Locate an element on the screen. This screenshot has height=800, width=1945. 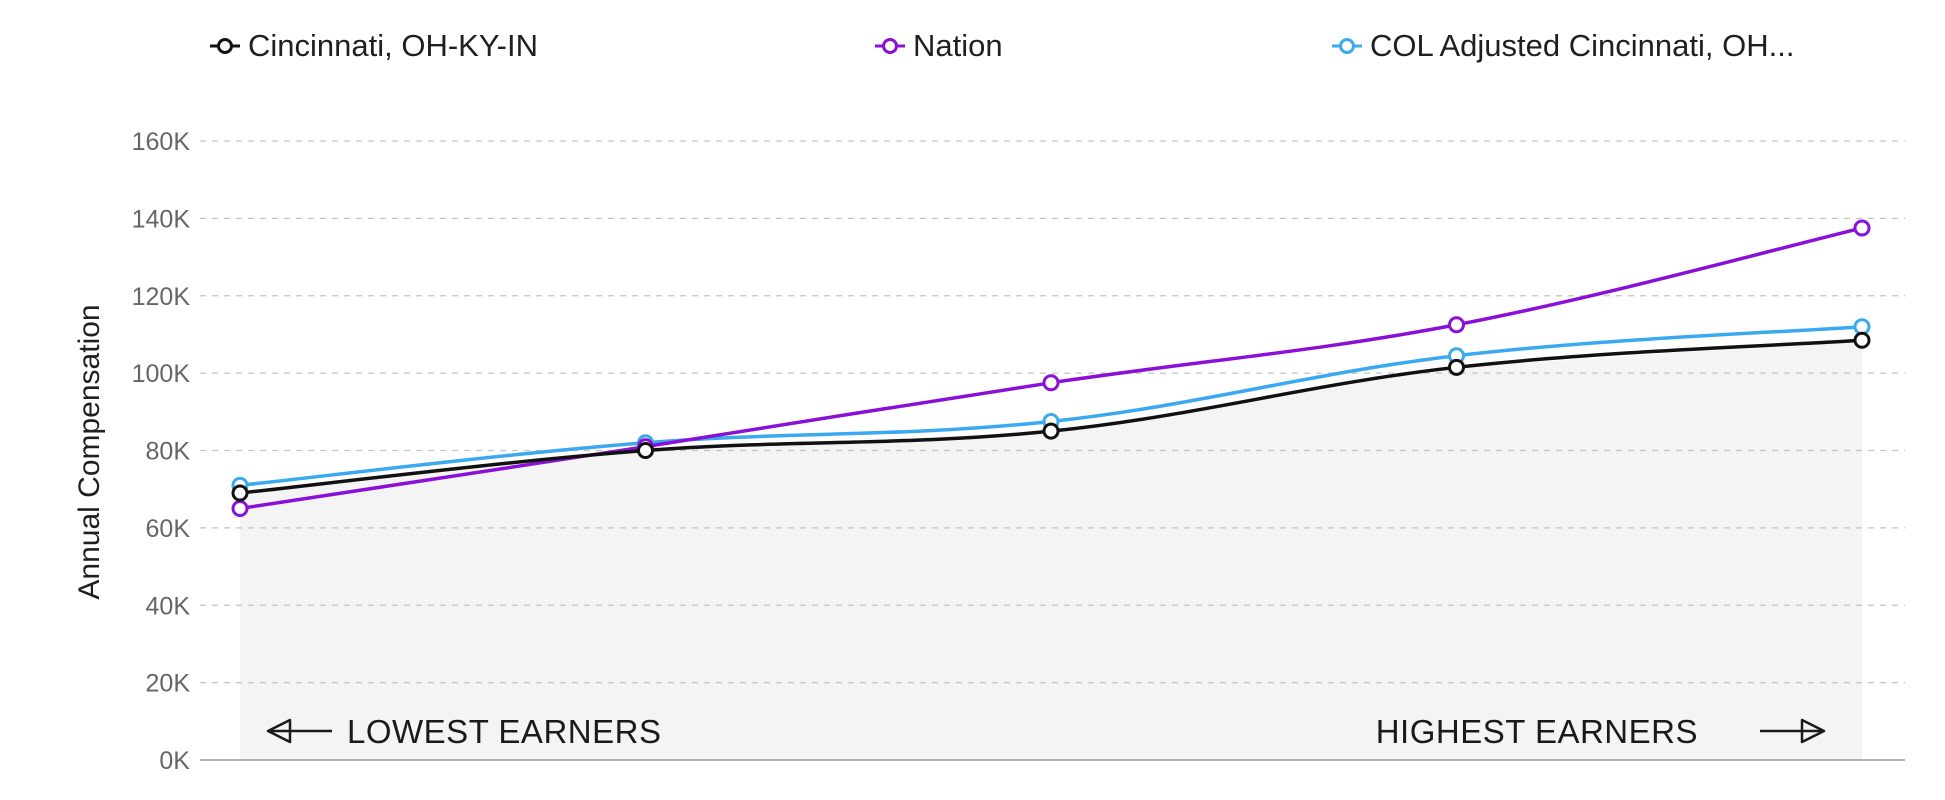
arrow-left-icon is located at coordinates (299, 731).